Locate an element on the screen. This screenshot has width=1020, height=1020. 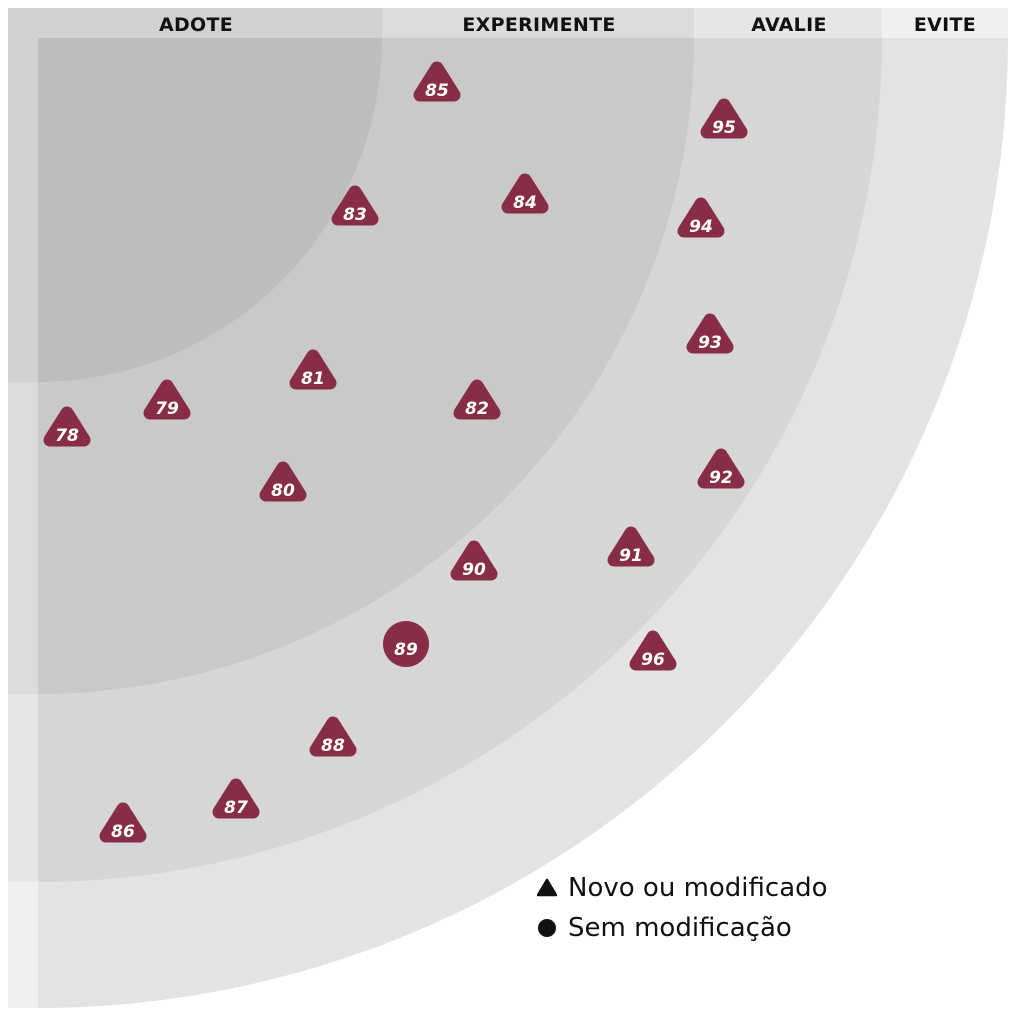
blip-86: 86 is located at coordinates (123, 822).